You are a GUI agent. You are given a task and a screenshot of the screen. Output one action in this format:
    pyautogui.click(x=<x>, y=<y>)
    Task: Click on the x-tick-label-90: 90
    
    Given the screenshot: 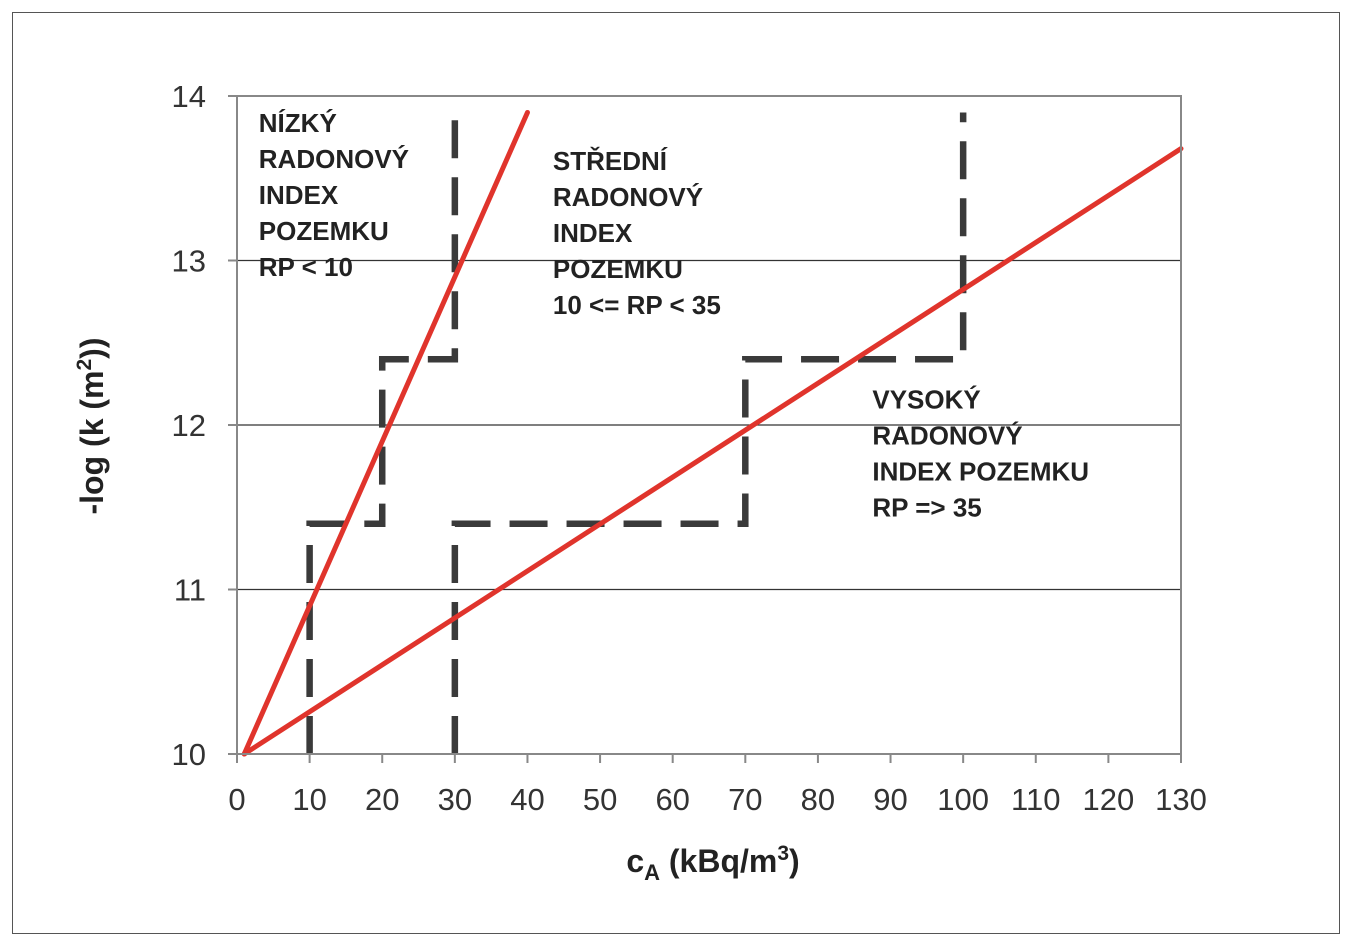 What is the action you would take?
    pyautogui.click(x=890, y=799)
    